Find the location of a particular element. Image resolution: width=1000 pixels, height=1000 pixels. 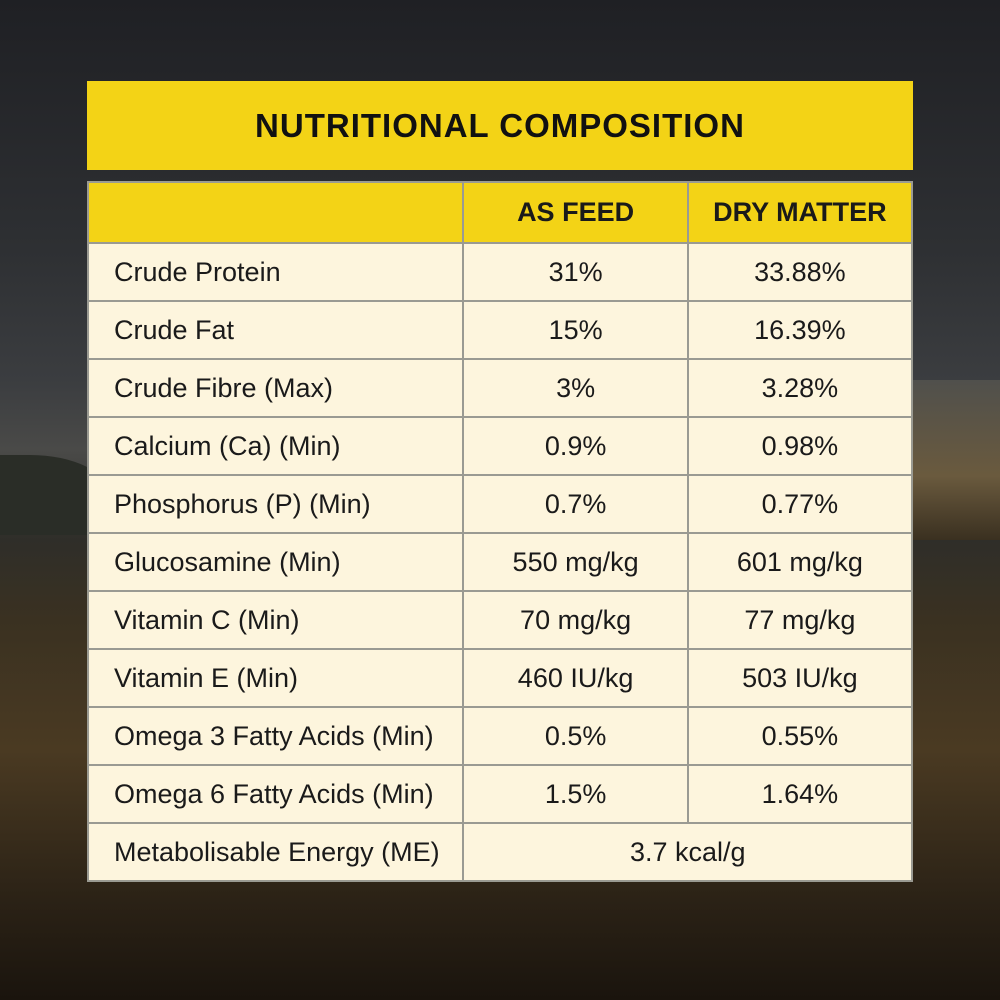

table-row: Phosphorus (P) (Min) 0.7% 0.77% is located at coordinates (500, 504).